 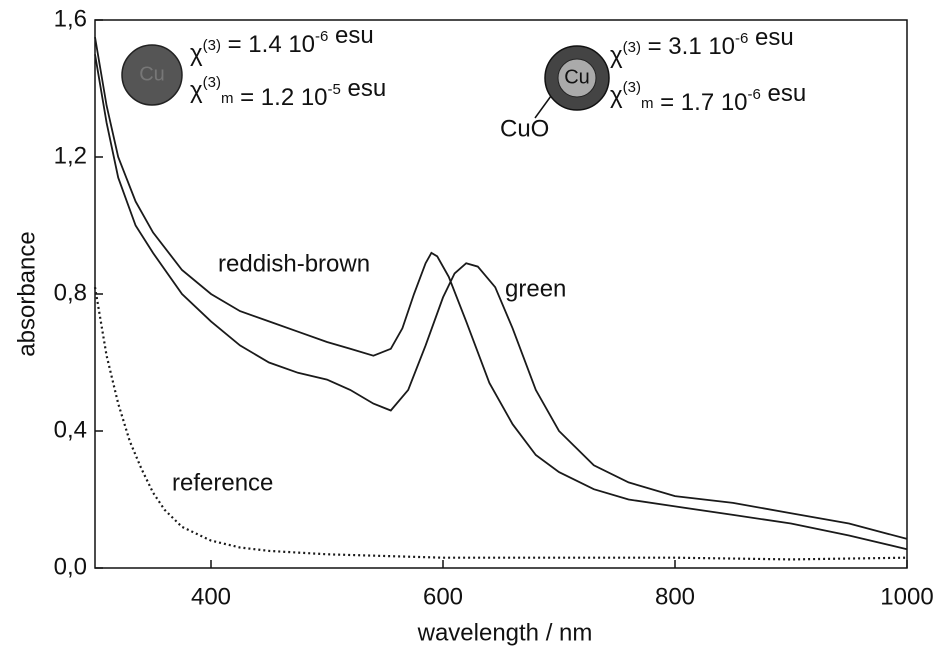 I want to click on annotation-sup: -5, so click(x=334, y=89).